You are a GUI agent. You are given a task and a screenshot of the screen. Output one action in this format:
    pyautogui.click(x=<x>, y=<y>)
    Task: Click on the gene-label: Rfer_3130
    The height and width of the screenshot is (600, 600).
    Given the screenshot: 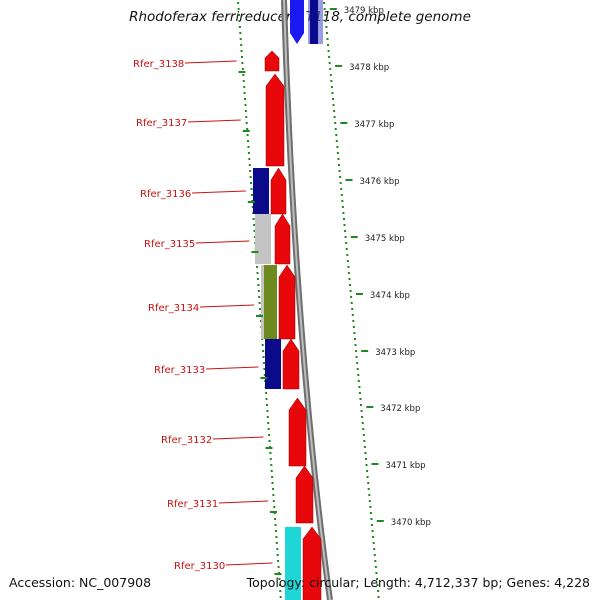 What is the action you would take?
    pyautogui.click(x=199, y=566)
    